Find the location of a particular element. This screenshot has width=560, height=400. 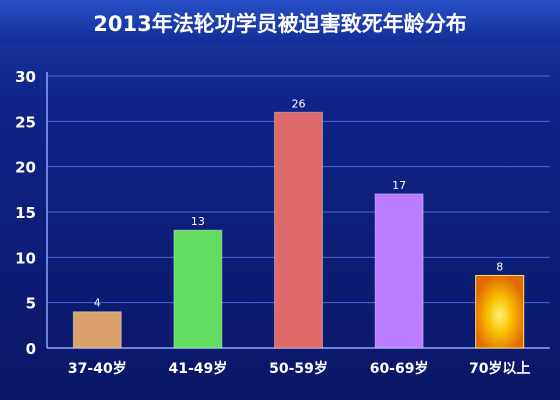

y-tick-label: 0 is located at coordinates (31, 349).